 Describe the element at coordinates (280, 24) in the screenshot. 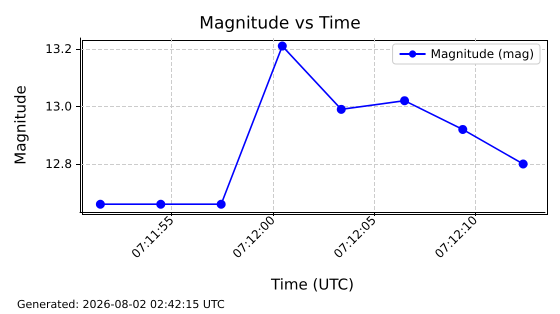

I see `chart-title: Magnitude vs Time` at that location.